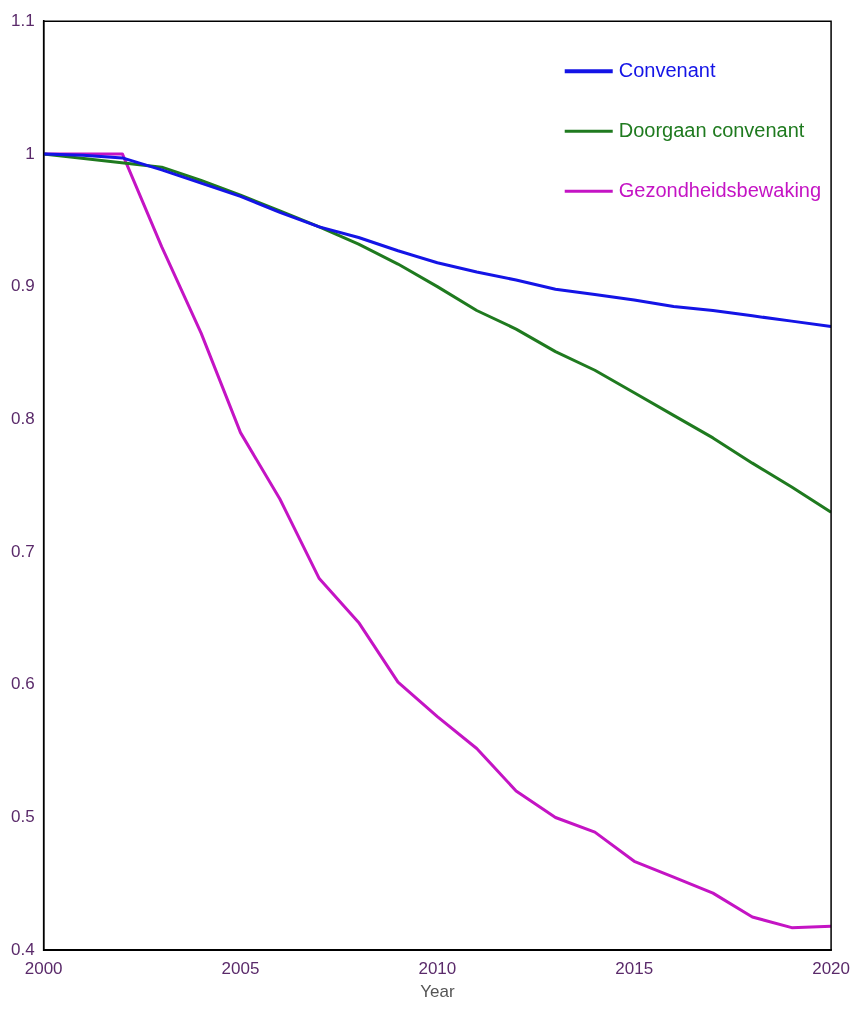 The height and width of the screenshot is (1013, 863). What do you see at coordinates (240, 969) in the screenshot?
I see `x-tick-label: 2005` at bounding box center [240, 969].